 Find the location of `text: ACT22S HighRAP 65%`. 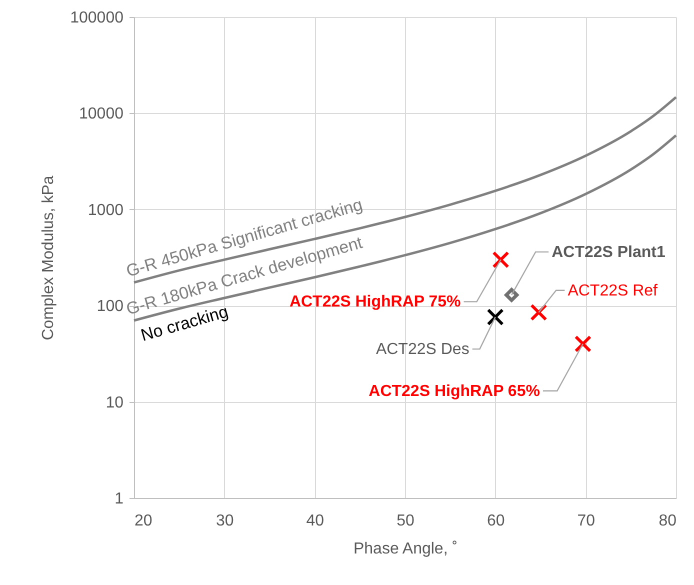

text: ACT22S HighRAP 65% is located at coordinates (454, 391).